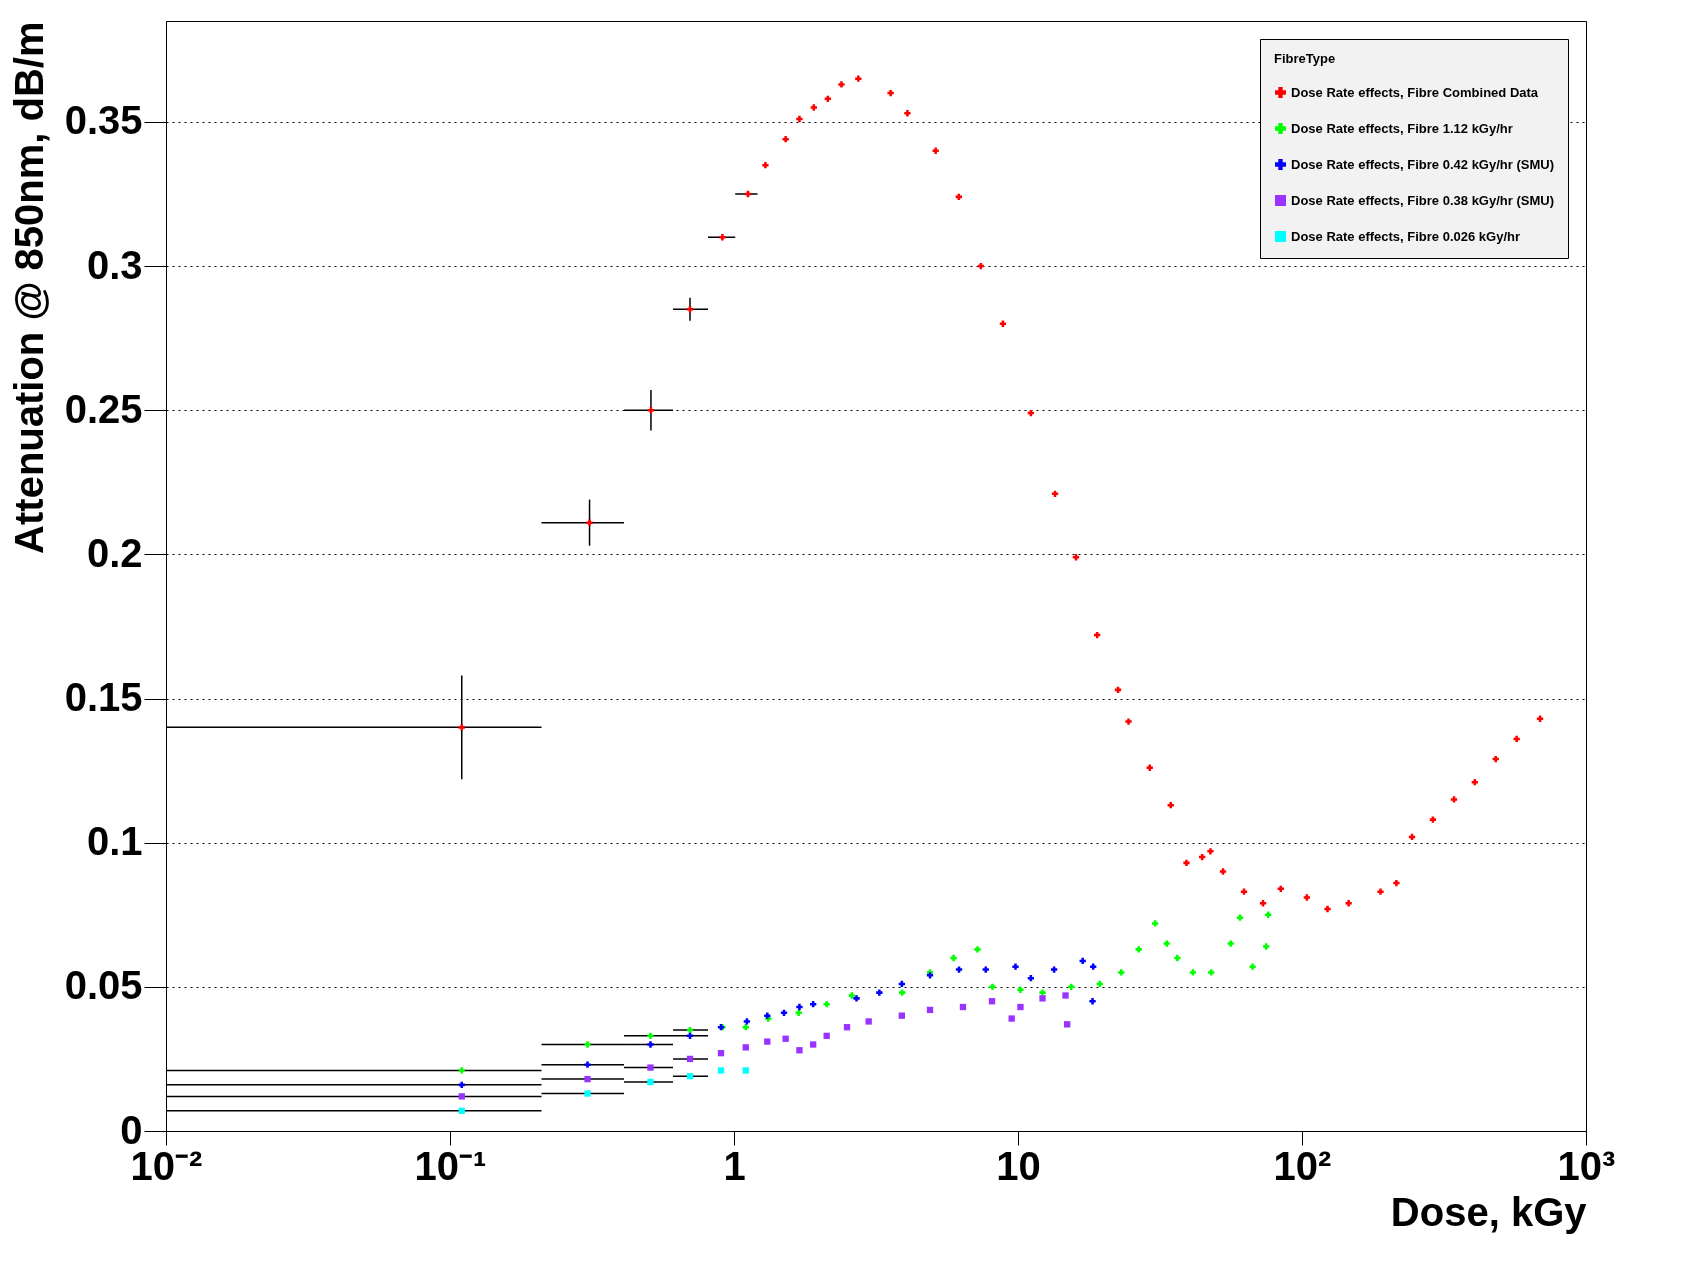 The image size is (1682, 1284). What do you see at coordinates (1586, 1165) in the screenshot?
I see `x-tick-label: 10³` at bounding box center [1586, 1165].